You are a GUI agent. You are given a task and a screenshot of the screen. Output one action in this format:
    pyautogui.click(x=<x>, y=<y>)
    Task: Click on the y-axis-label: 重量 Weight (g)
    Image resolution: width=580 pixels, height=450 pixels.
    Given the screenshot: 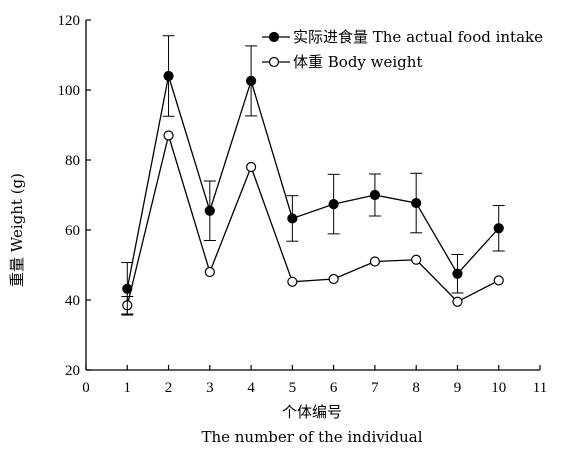 What is the action you would take?
    pyautogui.click(x=17, y=230)
    